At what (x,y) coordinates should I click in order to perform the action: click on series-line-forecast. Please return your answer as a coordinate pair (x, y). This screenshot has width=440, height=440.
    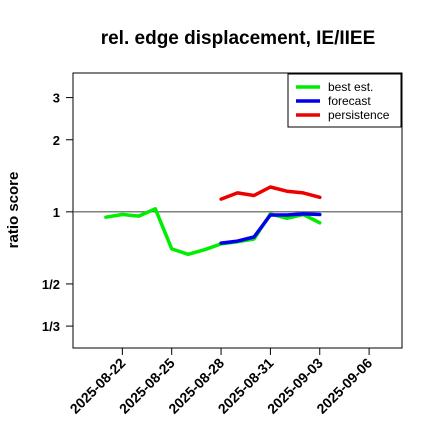
    Looking at the image, I should click on (270, 228).